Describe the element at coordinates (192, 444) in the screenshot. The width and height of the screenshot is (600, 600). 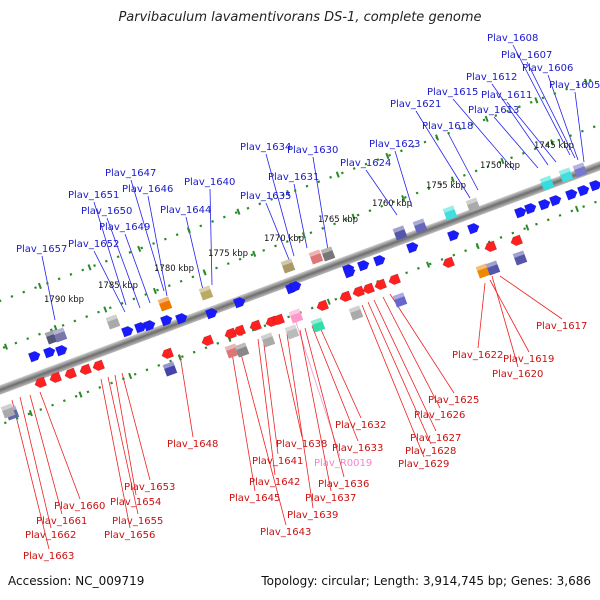
I see `gene-label: Plav_1648` at that location.